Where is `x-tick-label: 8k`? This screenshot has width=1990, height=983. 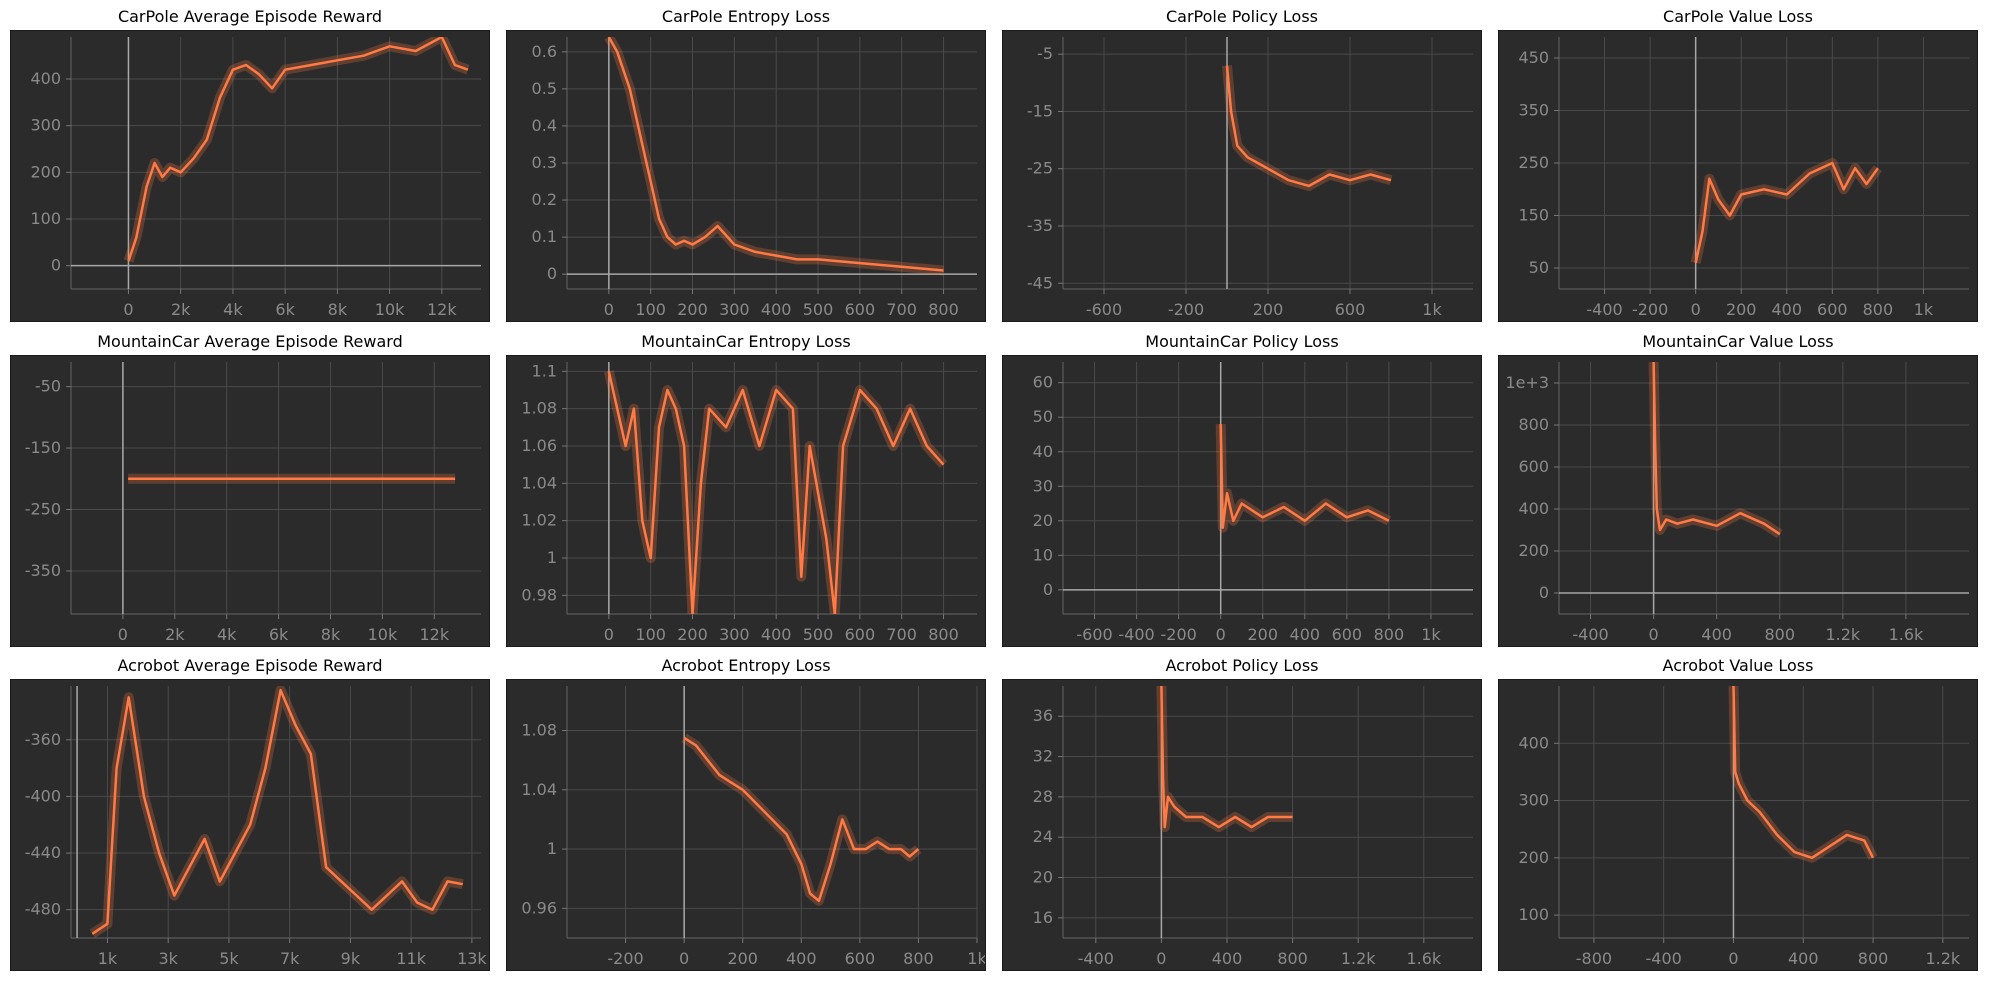 x-tick-label: 8k is located at coordinates (338, 309).